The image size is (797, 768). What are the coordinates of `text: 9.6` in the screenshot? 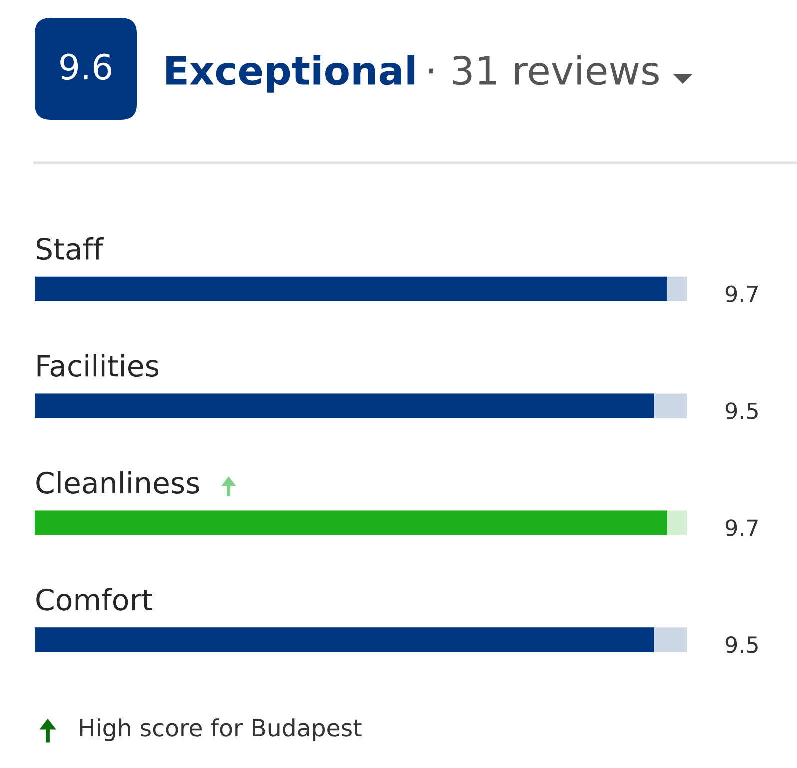 It's located at (86, 67).